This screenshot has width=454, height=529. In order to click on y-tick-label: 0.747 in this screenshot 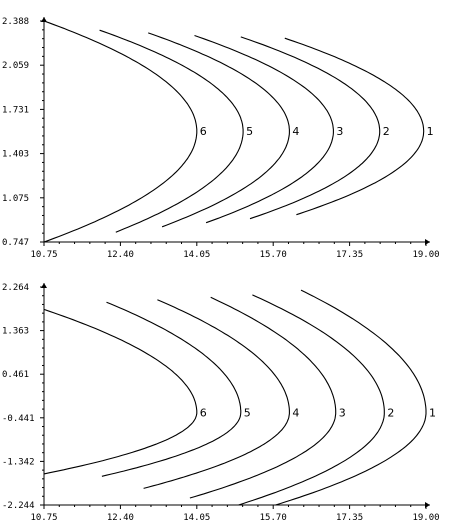, I will do `click(15, 243)`.